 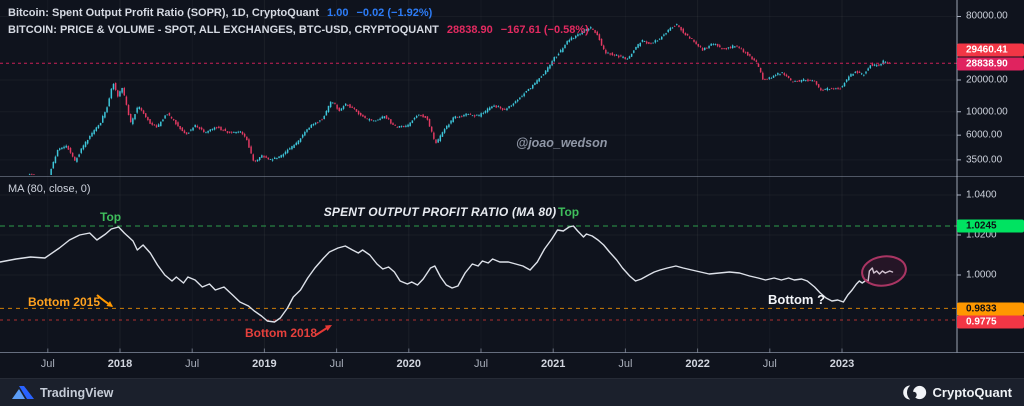 What do you see at coordinates (914, 392) in the screenshot?
I see `cryptoquant-logo-icon` at bounding box center [914, 392].